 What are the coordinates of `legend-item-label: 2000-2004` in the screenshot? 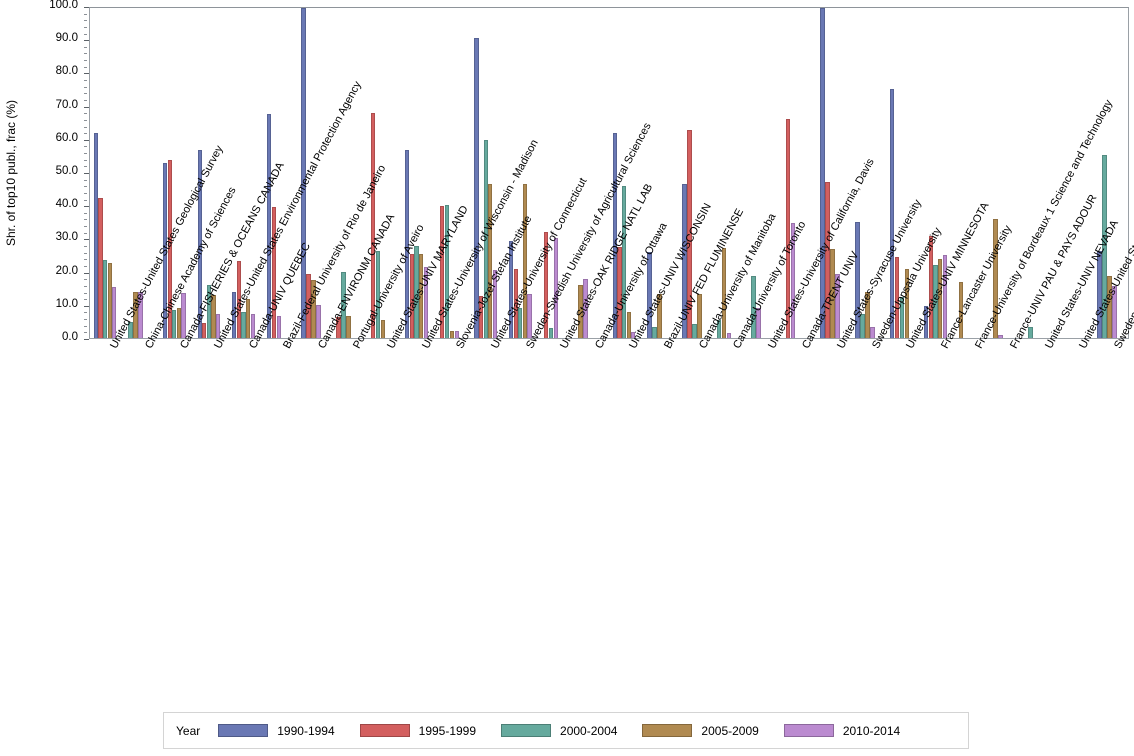 It's located at (589, 730).